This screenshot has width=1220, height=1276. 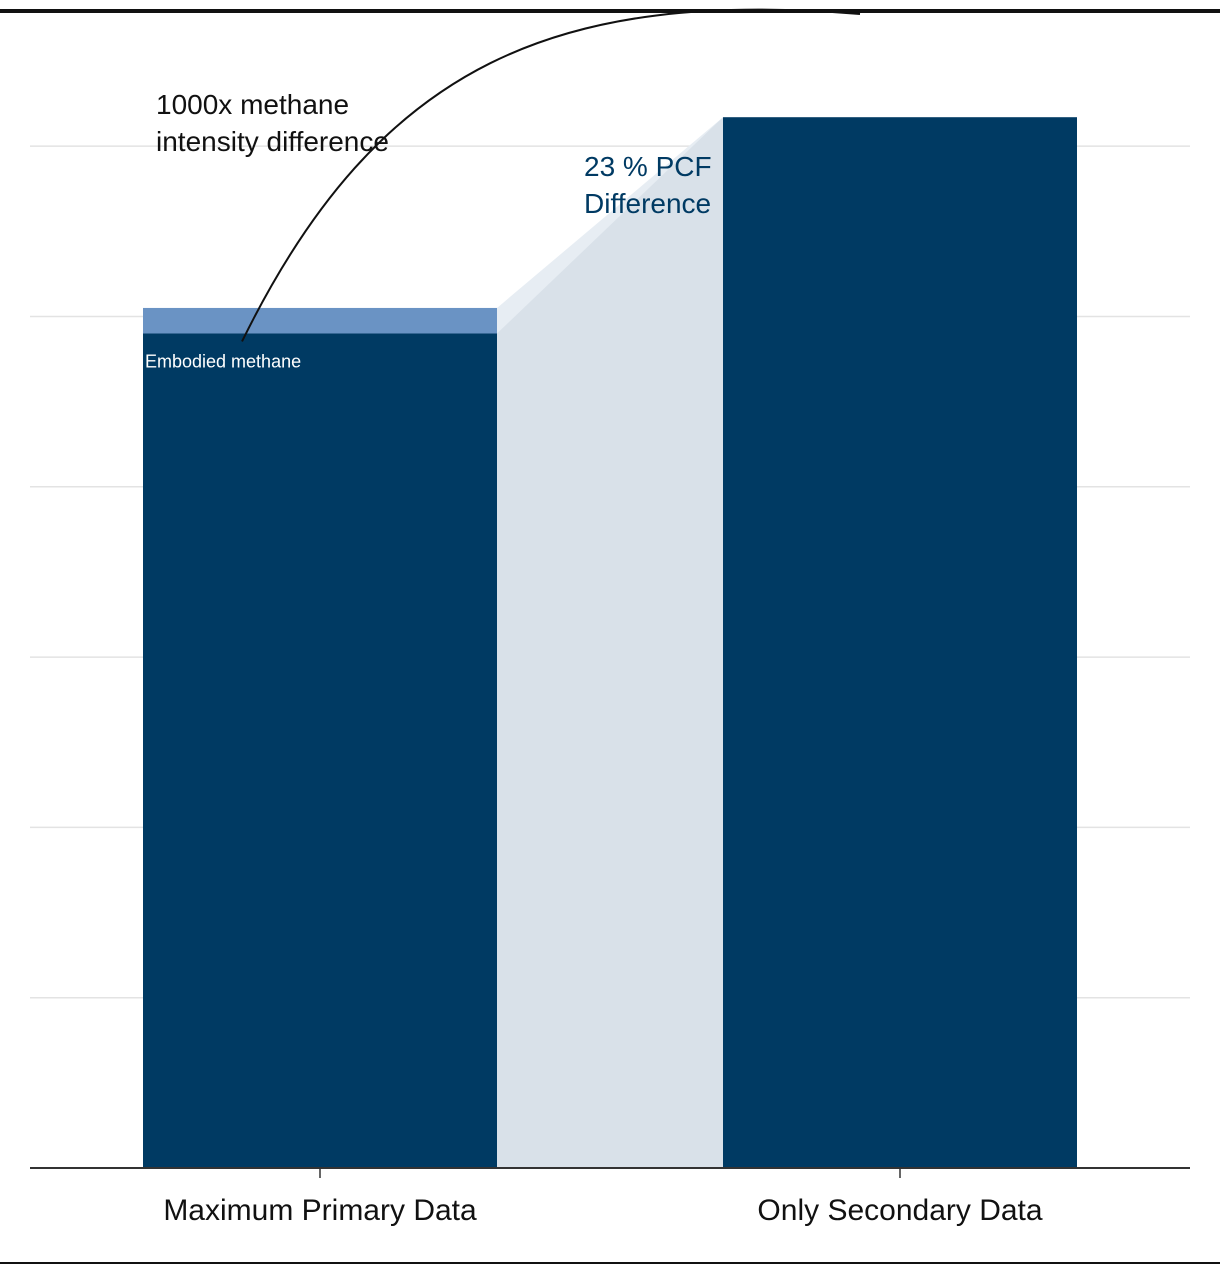 What do you see at coordinates (899, 1210) in the screenshot?
I see `x-tick-label-2: Only Secondary Data` at bounding box center [899, 1210].